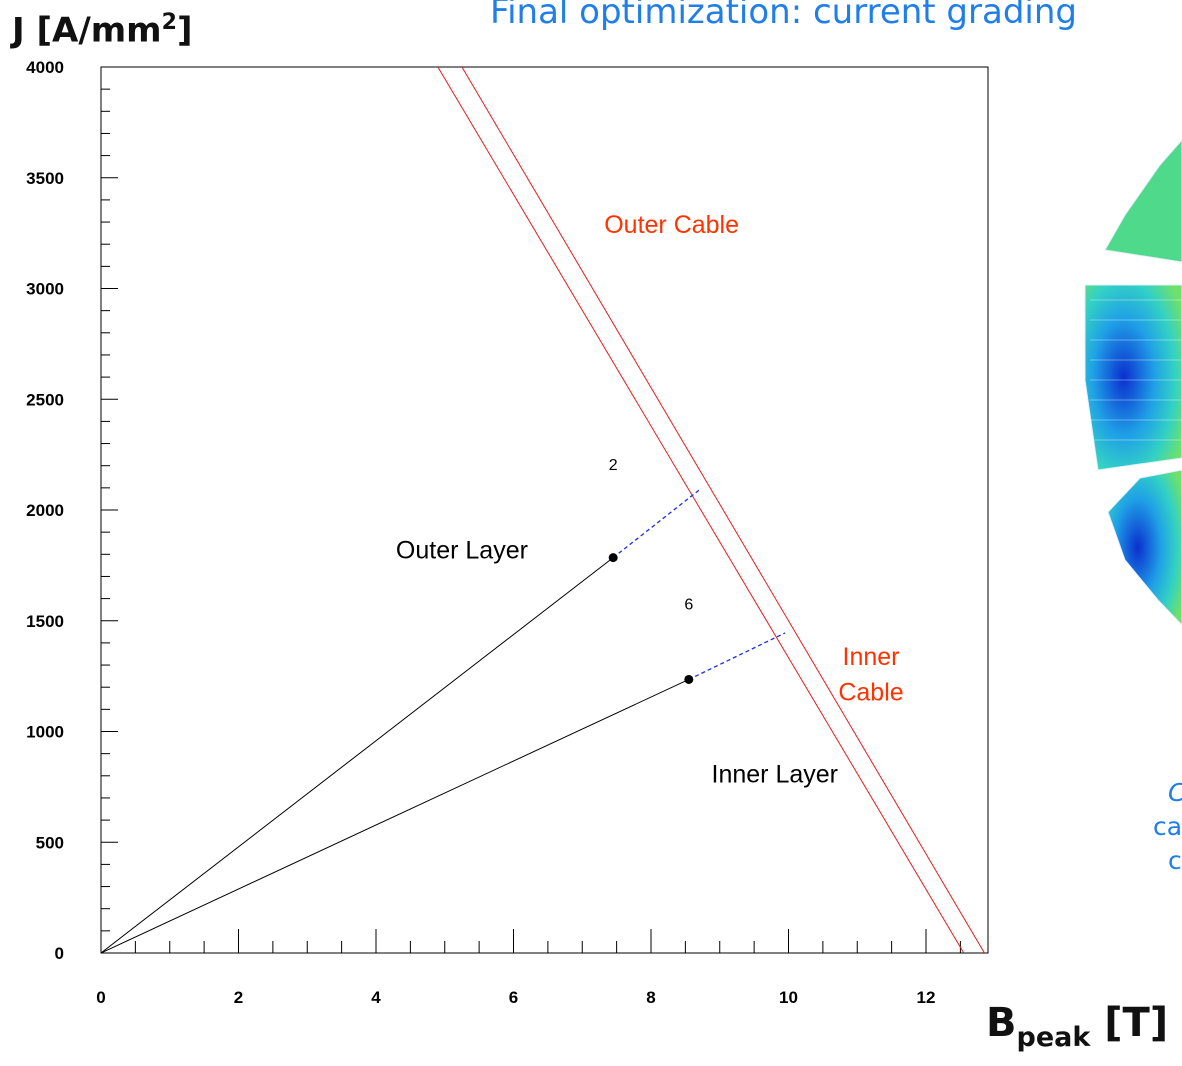 The height and width of the screenshot is (1066, 1182). What do you see at coordinates (1144, 547) in the screenshot?
I see `coil-segment-bottom` at bounding box center [1144, 547].